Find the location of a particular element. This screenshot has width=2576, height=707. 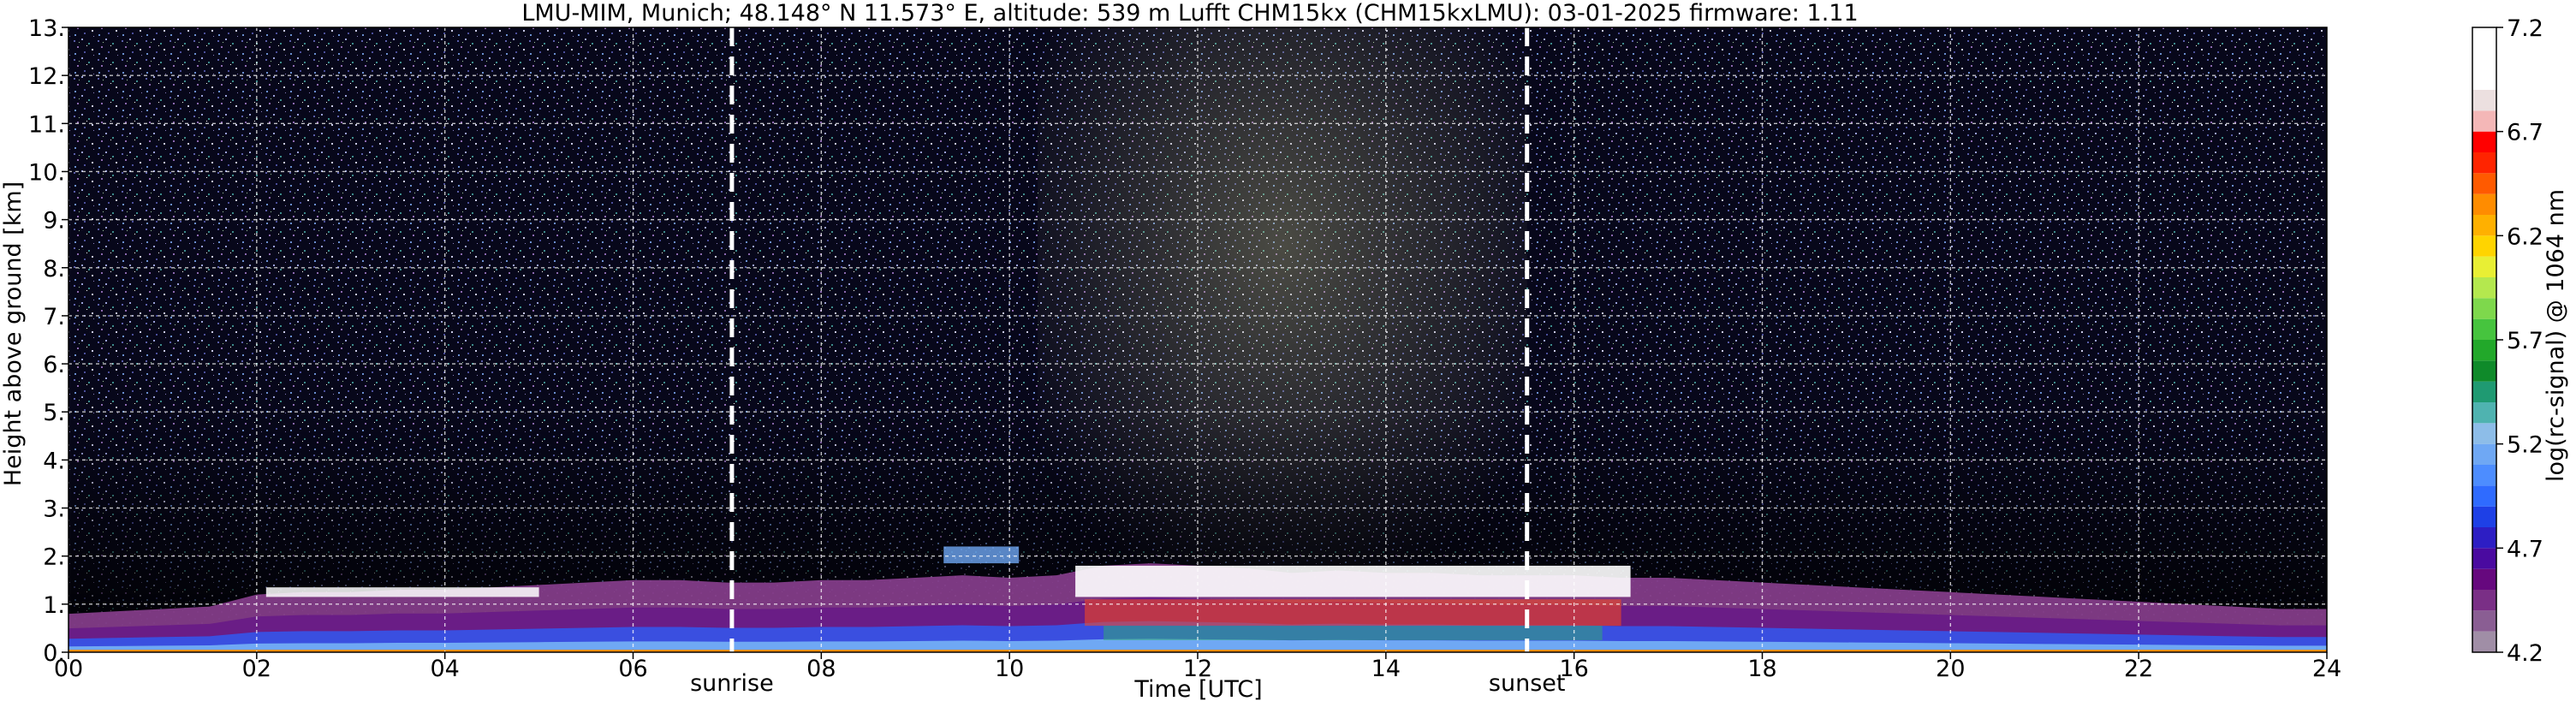

x-tick-label: 00 is located at coordinates (68, 669).